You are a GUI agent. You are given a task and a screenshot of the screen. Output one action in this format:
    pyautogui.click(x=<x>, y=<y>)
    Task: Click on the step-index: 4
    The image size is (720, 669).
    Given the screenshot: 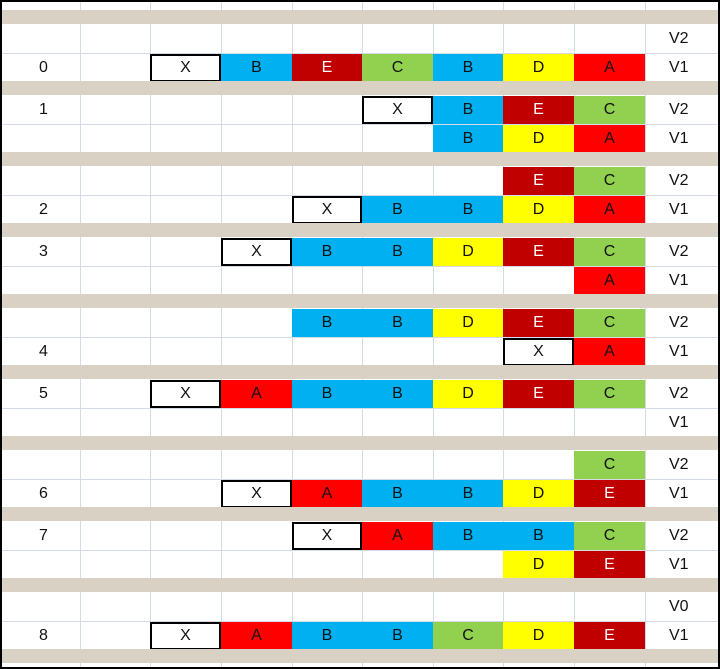 What is the action you would take?
    pyautogui.click(x=43, y=351)
    